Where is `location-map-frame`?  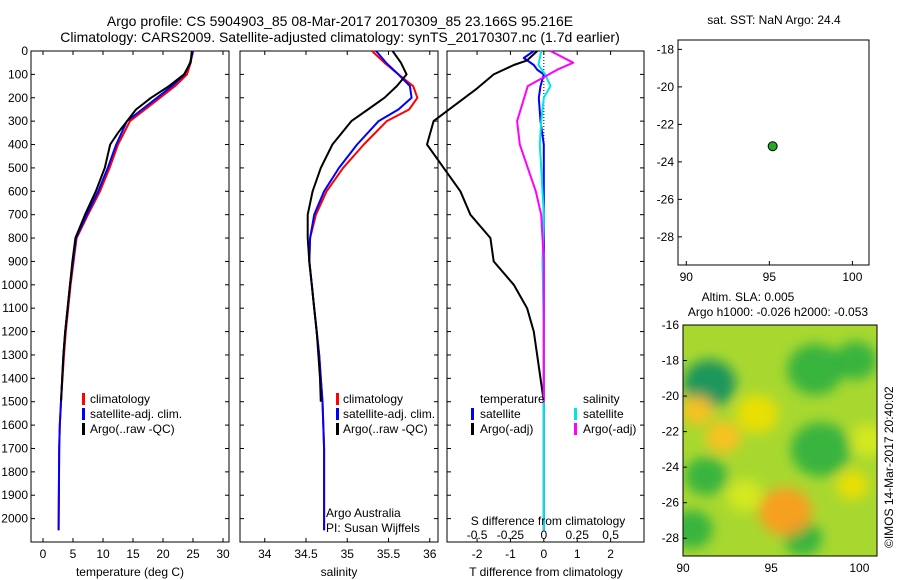 location-map-frame is located at coordinates (773, 152).